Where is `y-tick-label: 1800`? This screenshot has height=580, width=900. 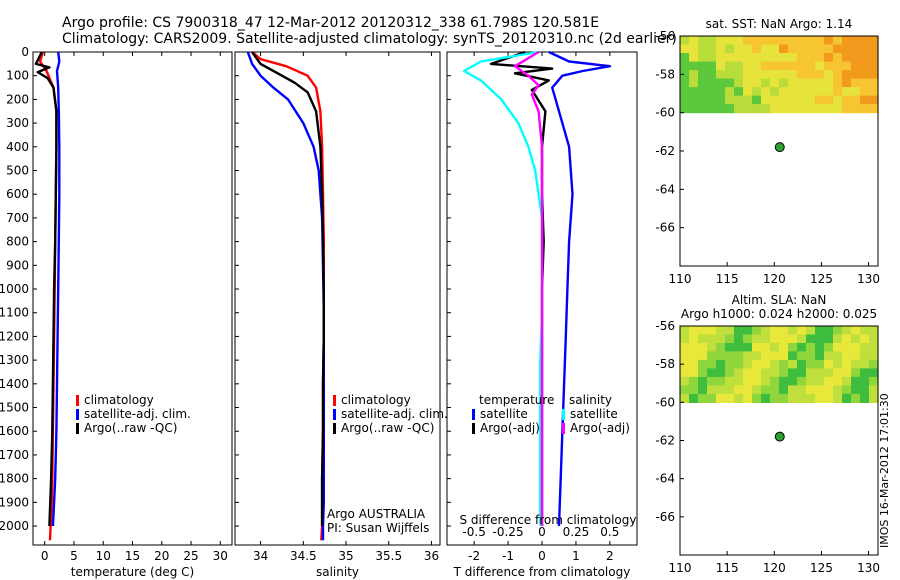
y-tick-label: 1800 is located at coordinates (14, 479).